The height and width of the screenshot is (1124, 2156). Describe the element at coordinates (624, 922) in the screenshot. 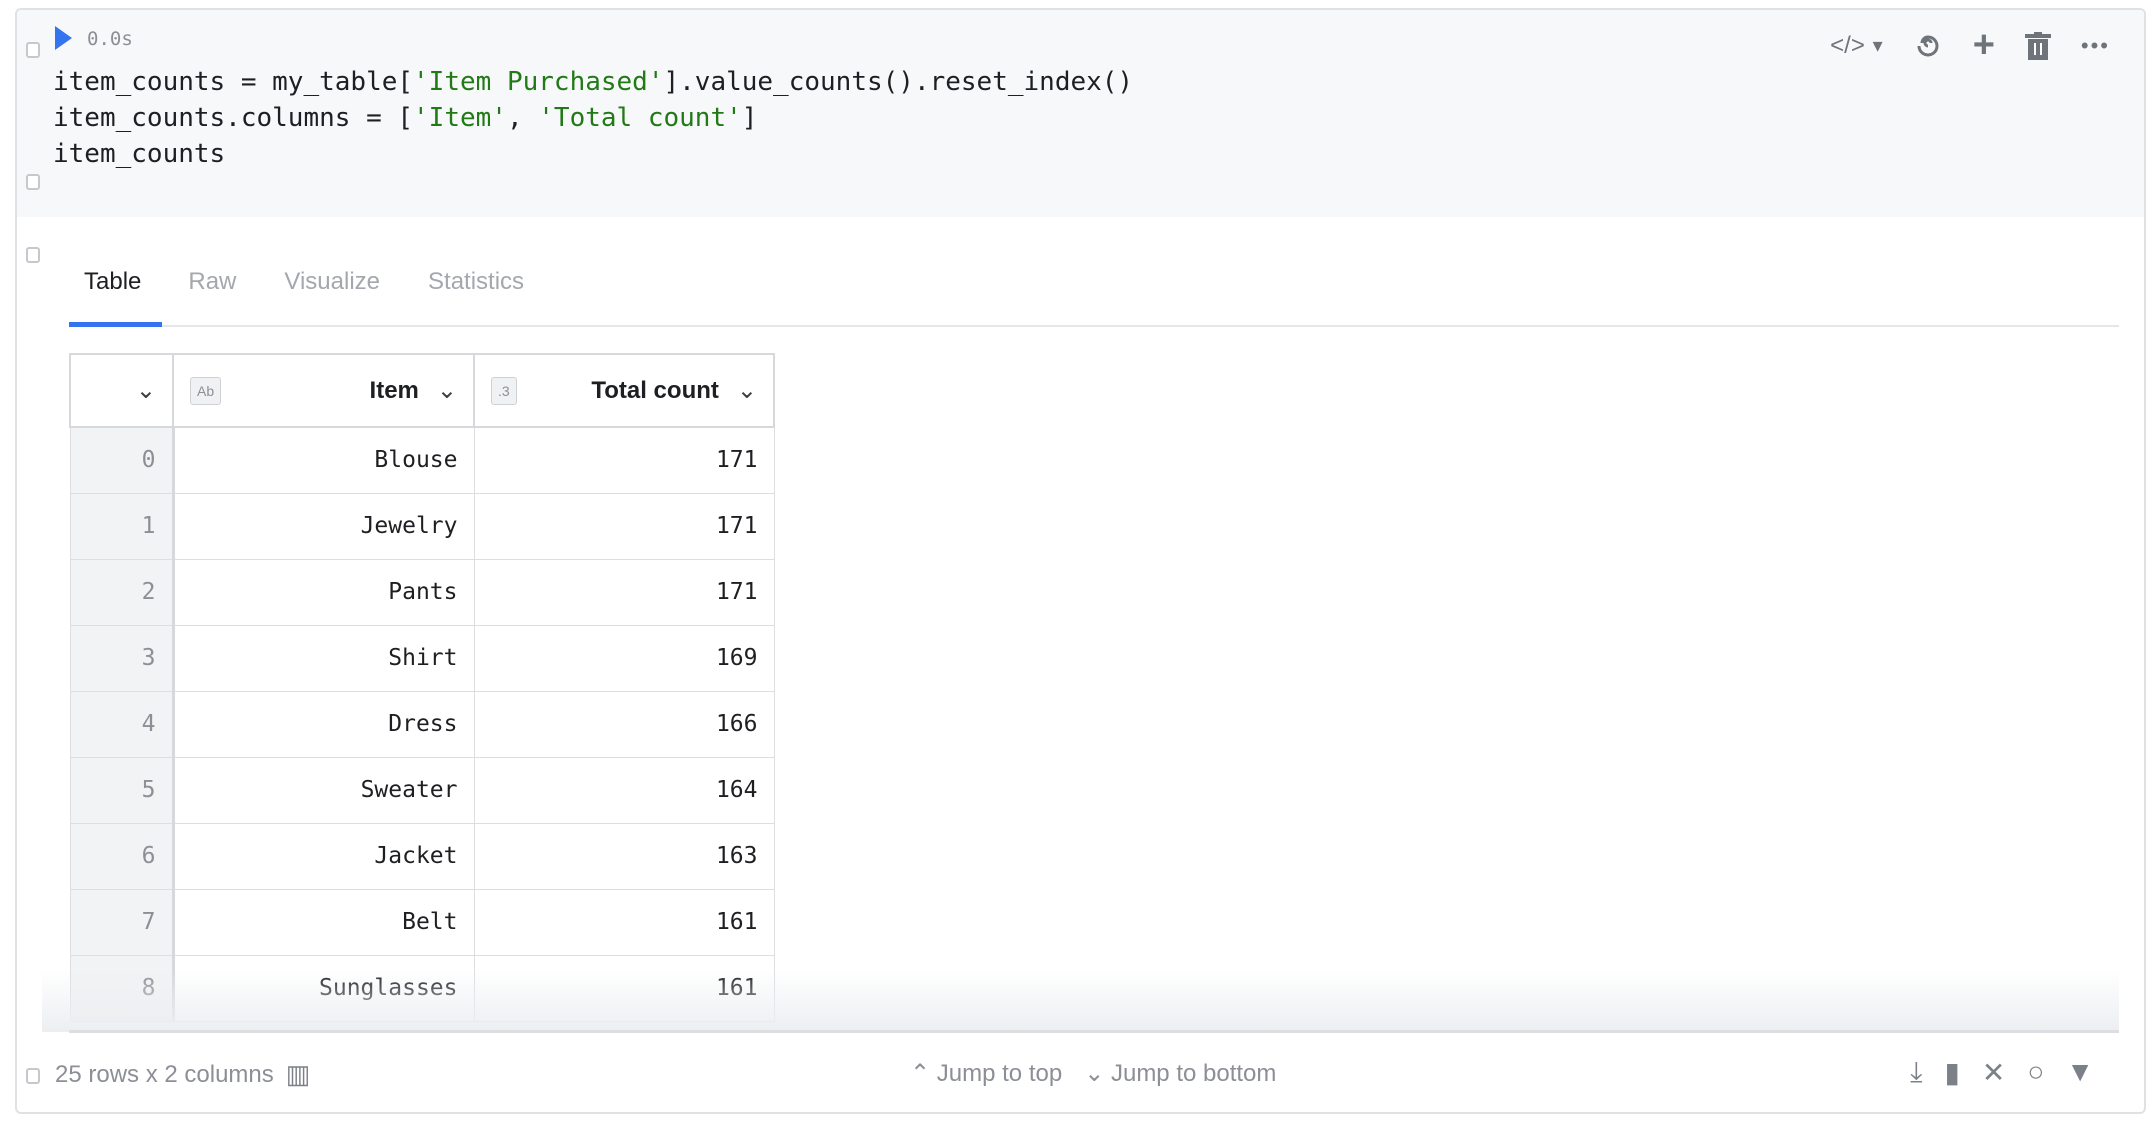

I see `count-cell: 161` at that location.